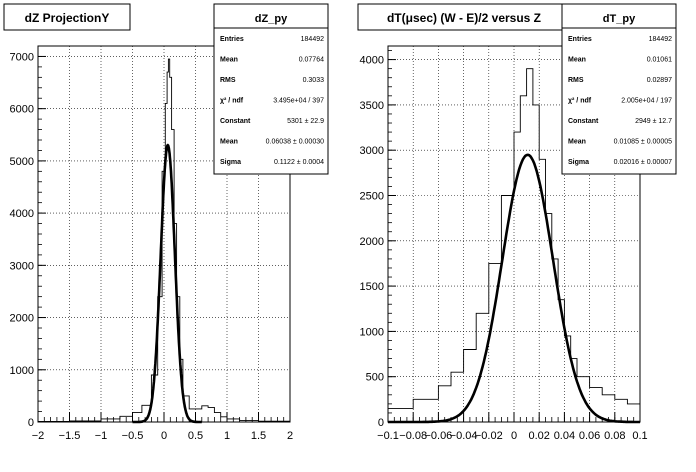 This screenshot has height=472, width=696. What do you see at coordinates (372, 106) in the screenshot?
I see `y-tick-label: 3500` at bounding box center [372, 106].